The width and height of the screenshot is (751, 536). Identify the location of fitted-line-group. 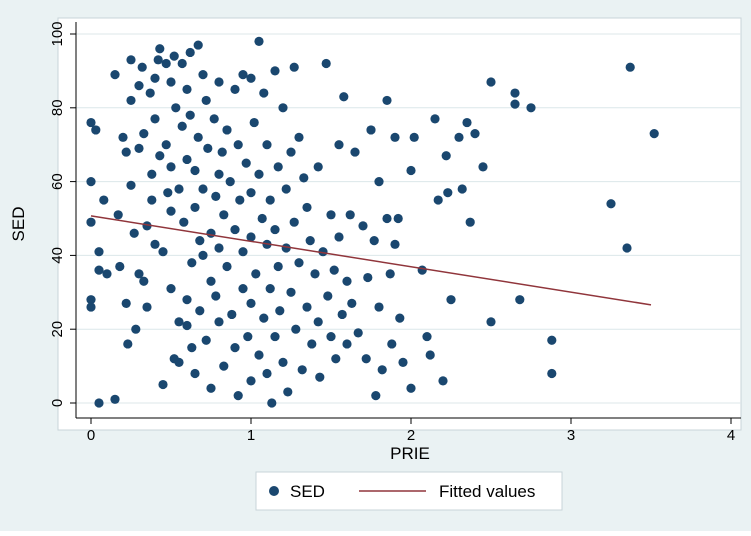
(371, 260).